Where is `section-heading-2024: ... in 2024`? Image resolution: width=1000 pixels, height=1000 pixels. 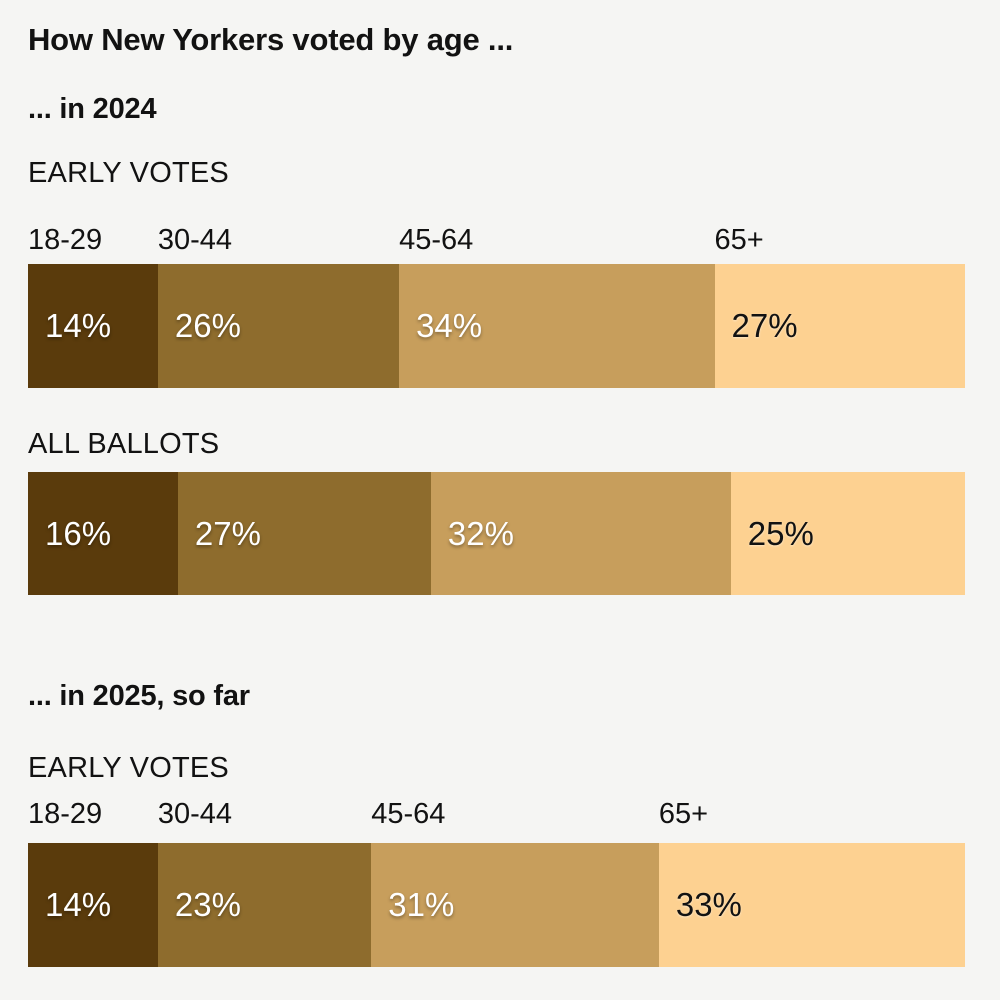 section-heading-2024: ... in 2024 is located at coordinates (92, 109).